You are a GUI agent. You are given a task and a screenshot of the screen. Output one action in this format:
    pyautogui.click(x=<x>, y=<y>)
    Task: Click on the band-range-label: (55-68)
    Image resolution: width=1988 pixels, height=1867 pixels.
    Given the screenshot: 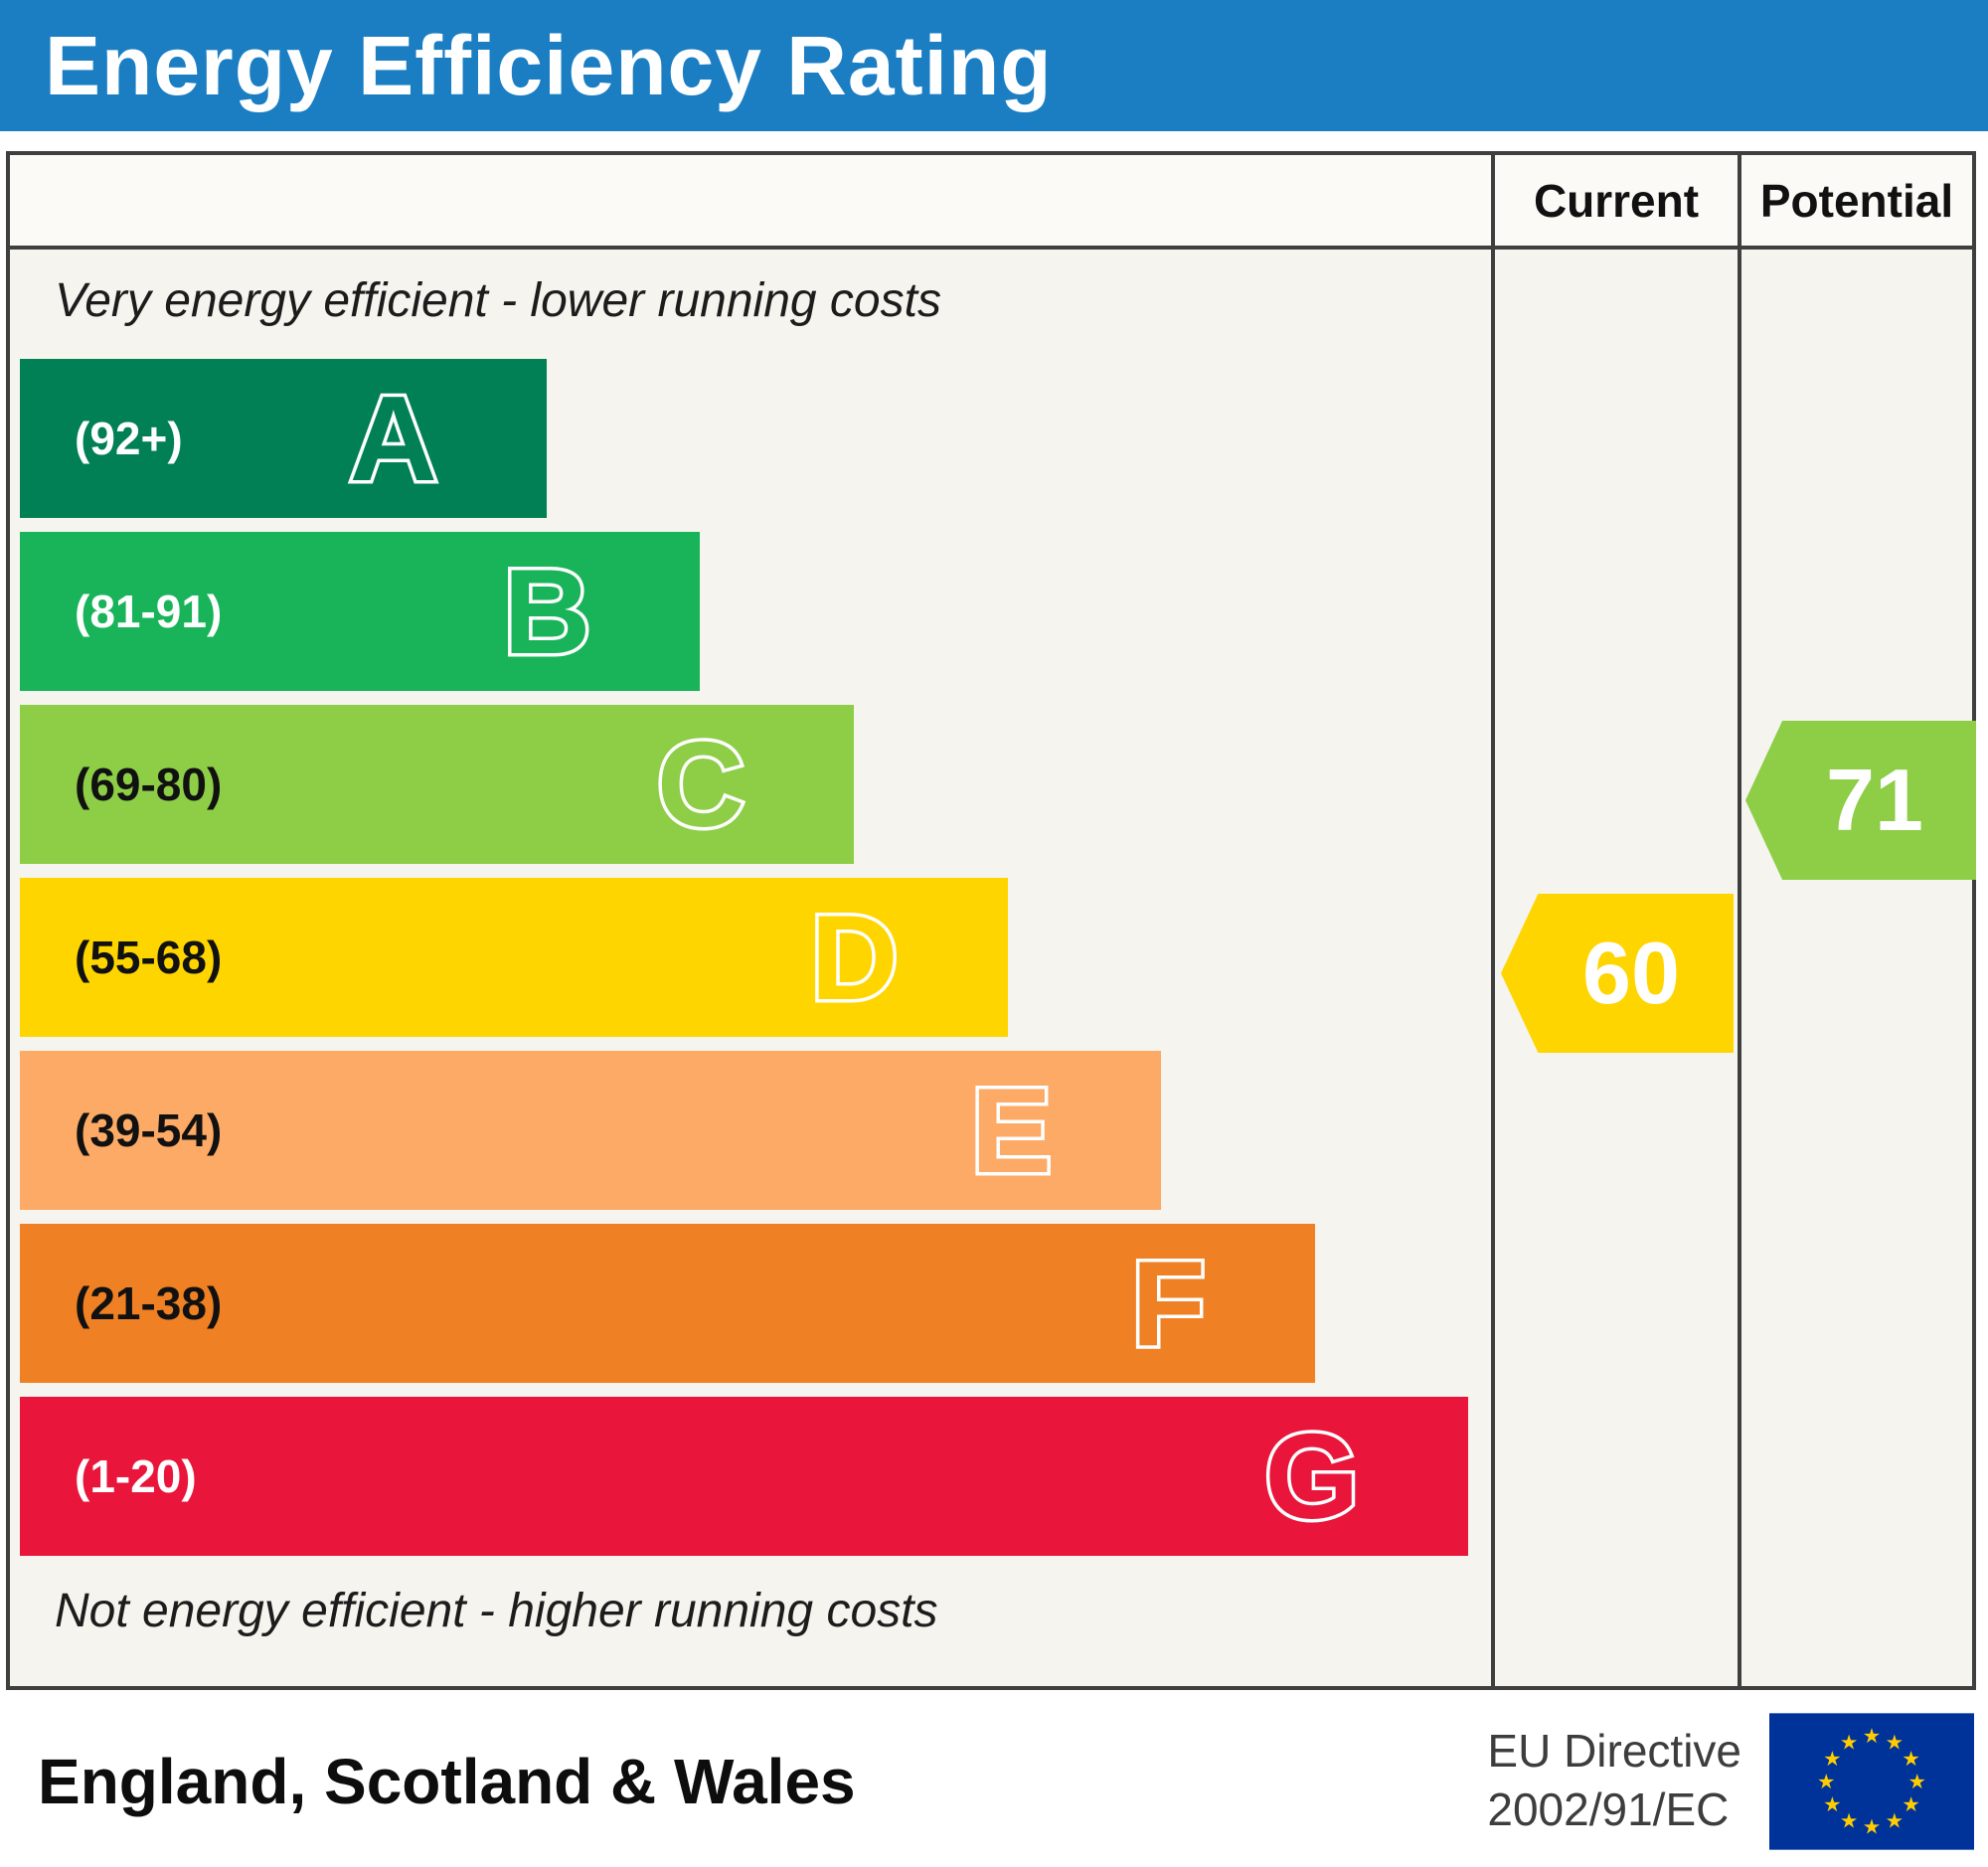 What is the action you would take?
    pyautogui.click(x=149, y=957)
    